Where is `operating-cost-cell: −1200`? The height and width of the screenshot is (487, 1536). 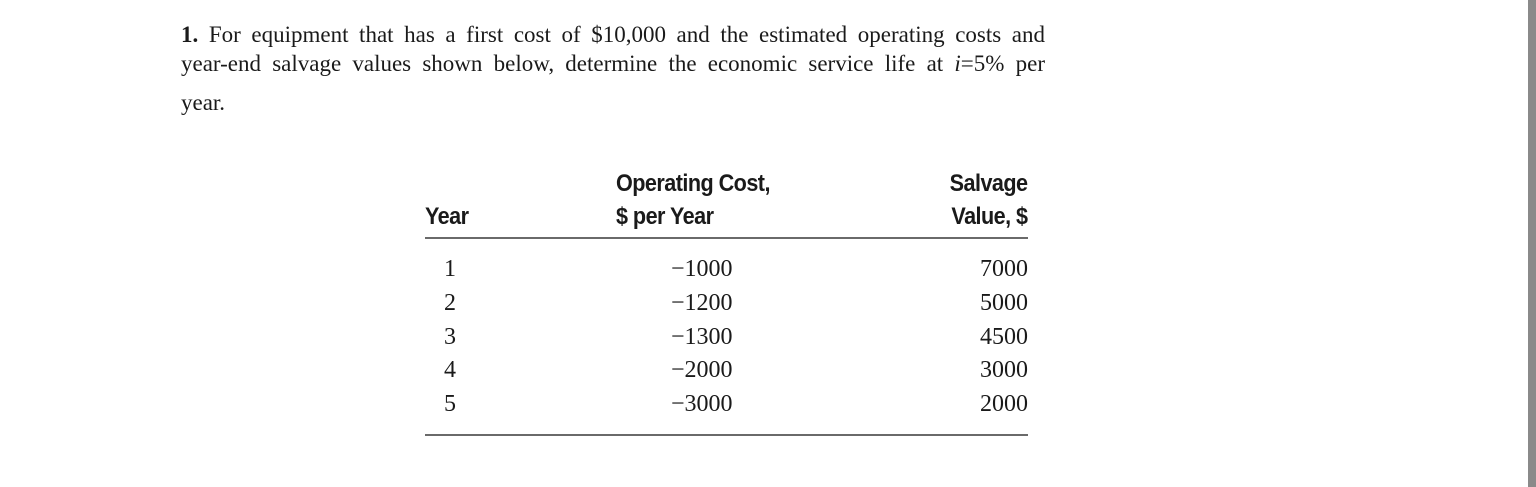 operating-cost-cell: −1200 is located at coordinates (702, 302).